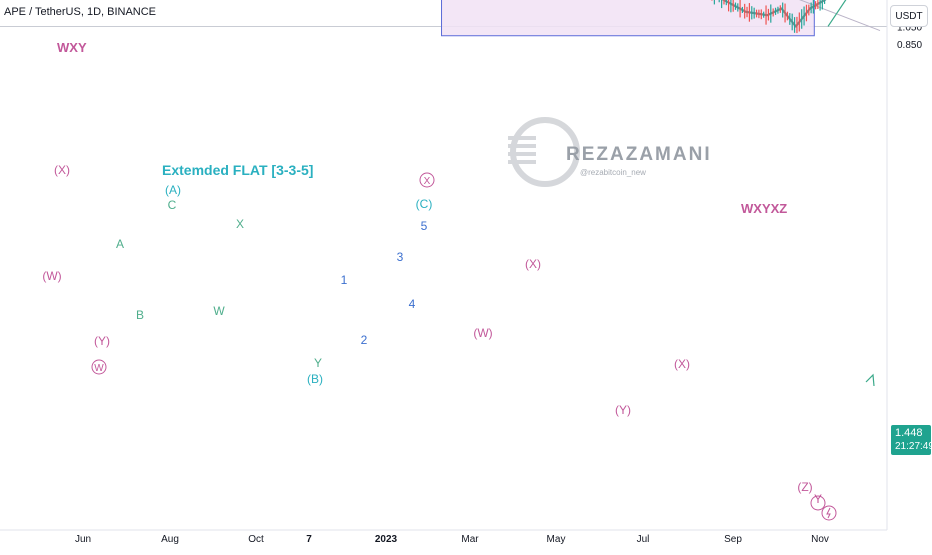  Describe the element at coordinates (424, 226) in the screenshot. I see `wave-label-blue-4: 5` at that location.